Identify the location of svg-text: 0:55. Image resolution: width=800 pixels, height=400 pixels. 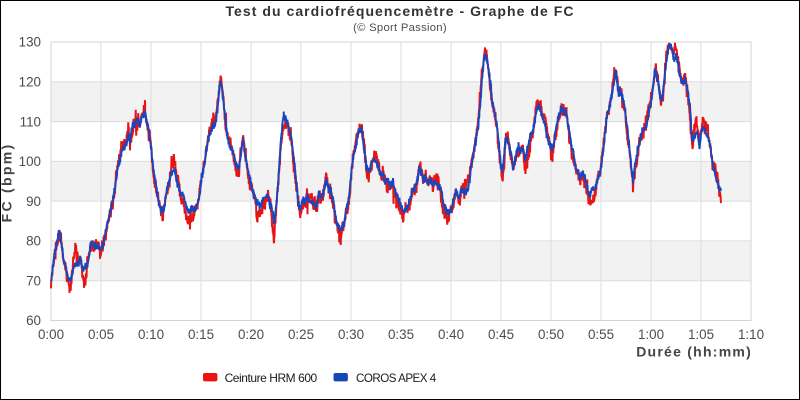
(601, 334).